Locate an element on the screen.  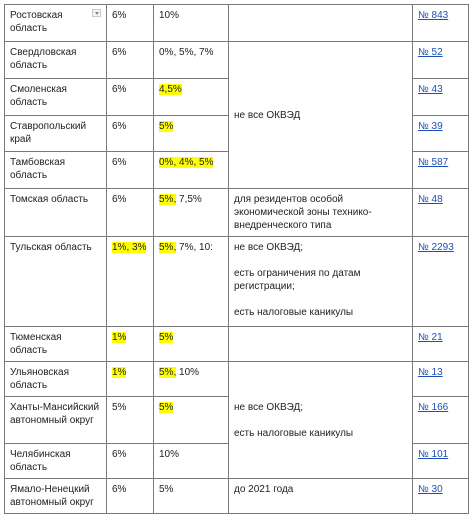
law-cell: № 13 is located at coordinates (440, 379).